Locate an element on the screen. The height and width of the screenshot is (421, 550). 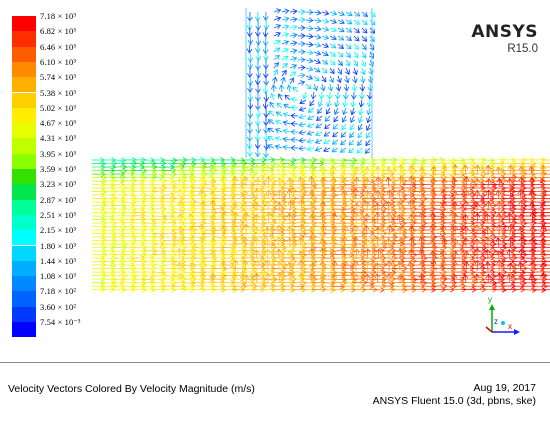
legend-label: 2.87 × 10³ is located at coordinates (58, 200).